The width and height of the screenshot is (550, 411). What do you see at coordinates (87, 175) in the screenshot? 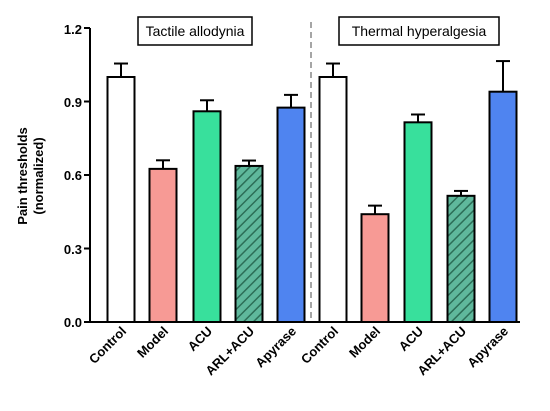
I see `y-axis-ticks` at bounding box center [87, 175].